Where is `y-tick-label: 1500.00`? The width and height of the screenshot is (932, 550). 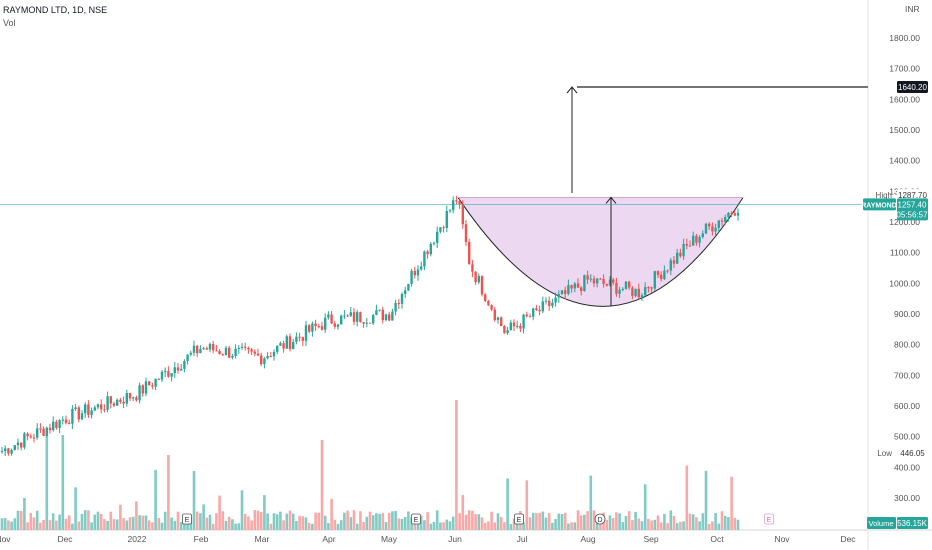 y-tick-label: 1500.00 is located at coordinates (904, 130).